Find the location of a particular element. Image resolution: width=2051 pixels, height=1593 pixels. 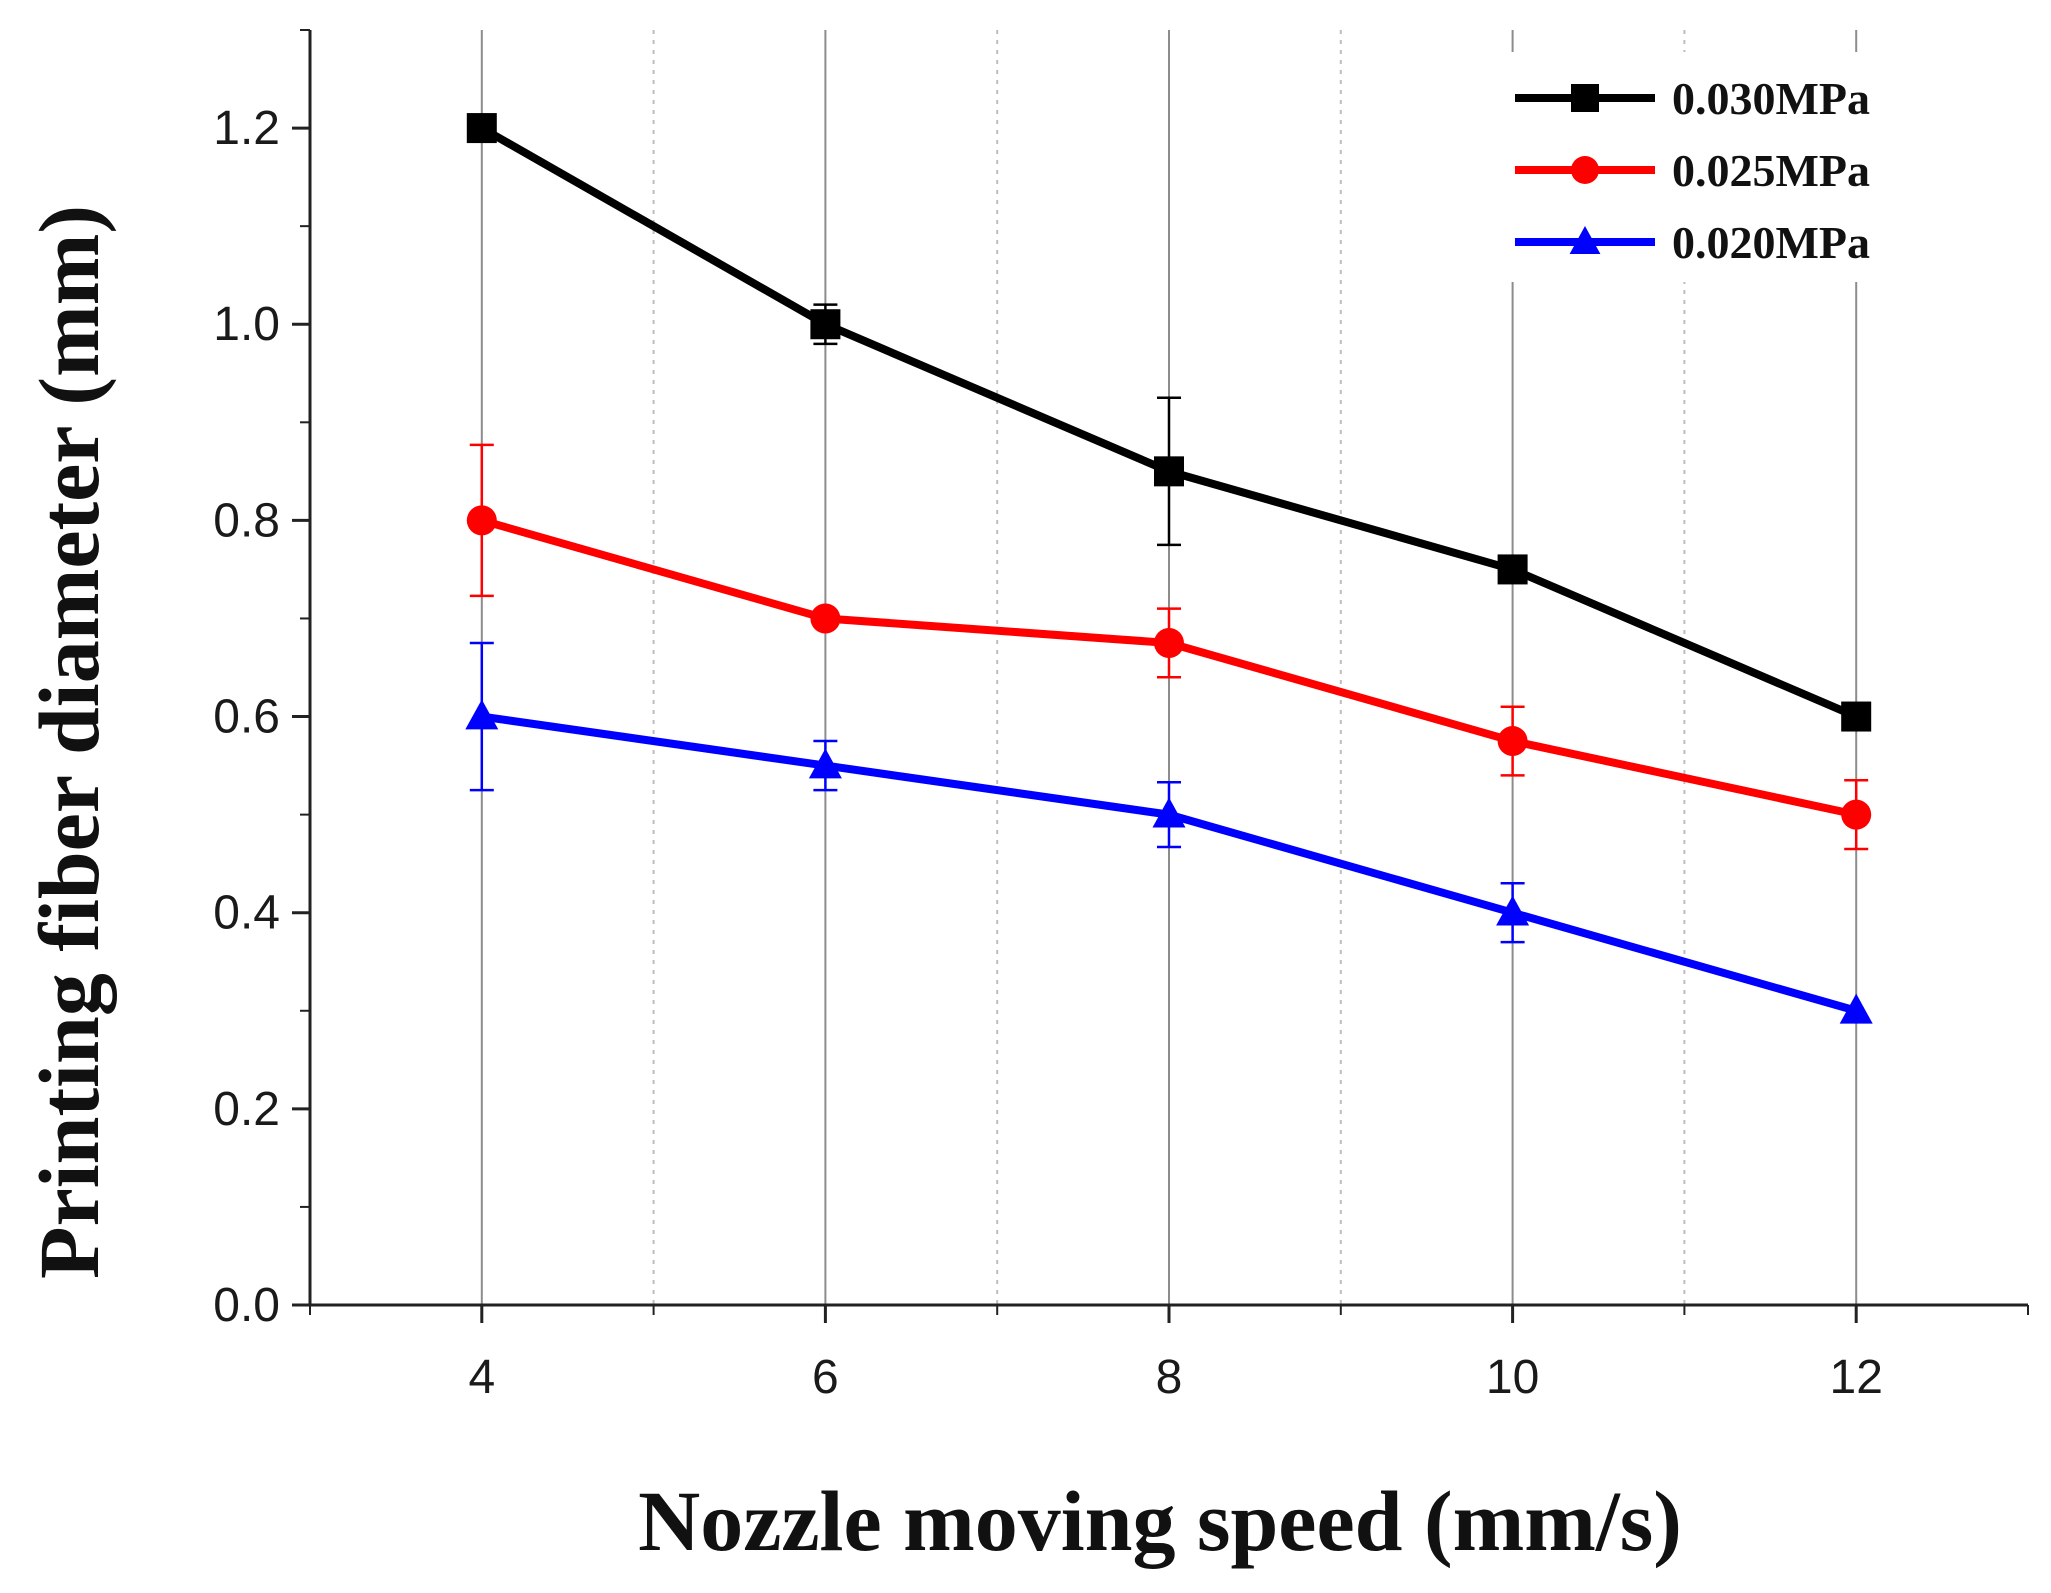

x-tick-label-0: 4 is located at coordinates (481, 1377).